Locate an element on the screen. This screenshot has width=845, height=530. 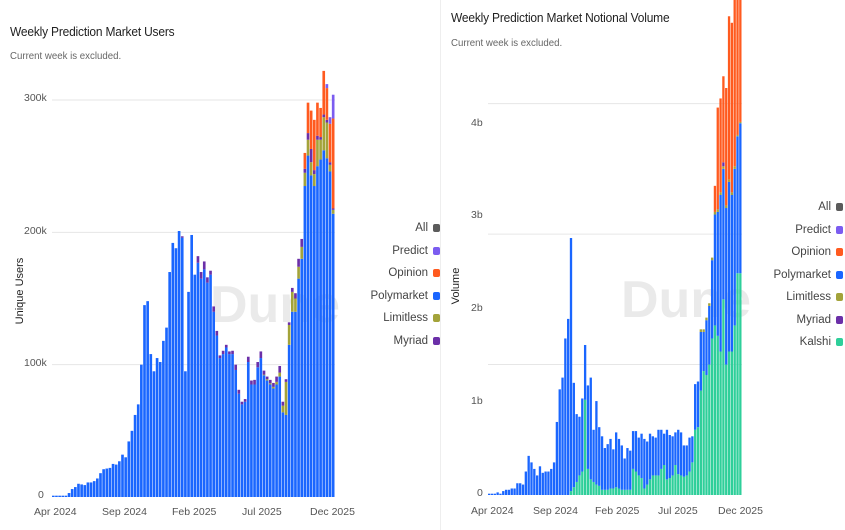
legend-item-kalshi: Kalshi is located at coordinates (802, 342).